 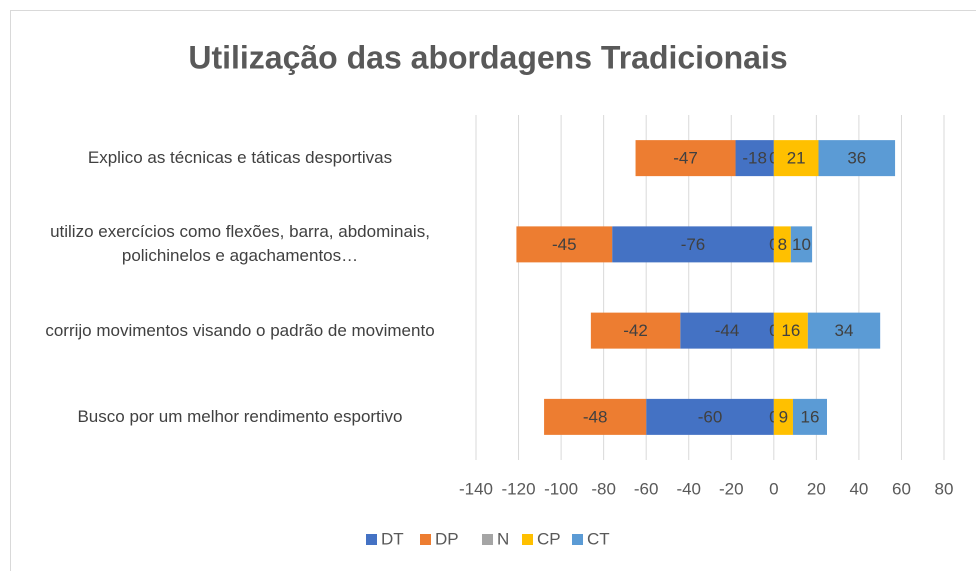 I want to click on data-label: 21, so click(x=796, y=158).